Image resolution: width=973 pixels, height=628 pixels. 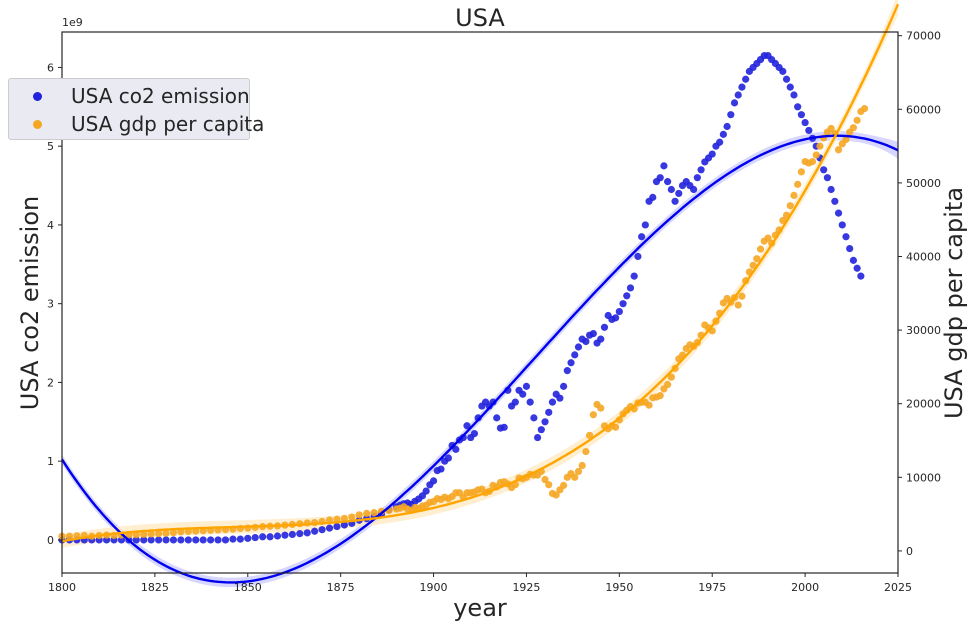 What do you see at coordinates (37, 124) in the screenshot?
I see `legend-marker-gdp` at bounding box center [37, 124].